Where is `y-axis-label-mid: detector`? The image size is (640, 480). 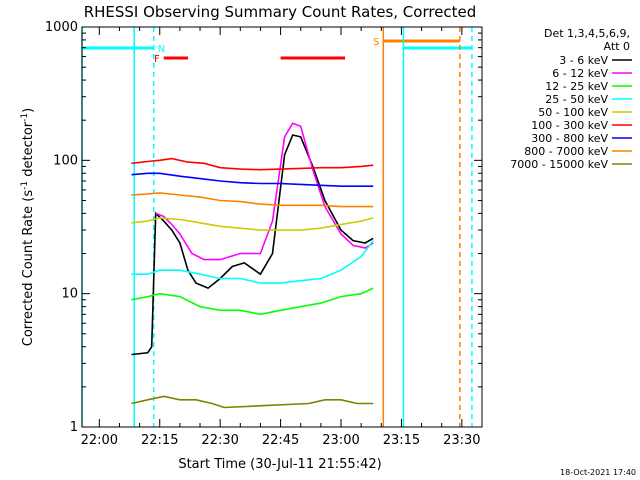 y-axis-label-mid: detector is located at coordinates (28, 151).